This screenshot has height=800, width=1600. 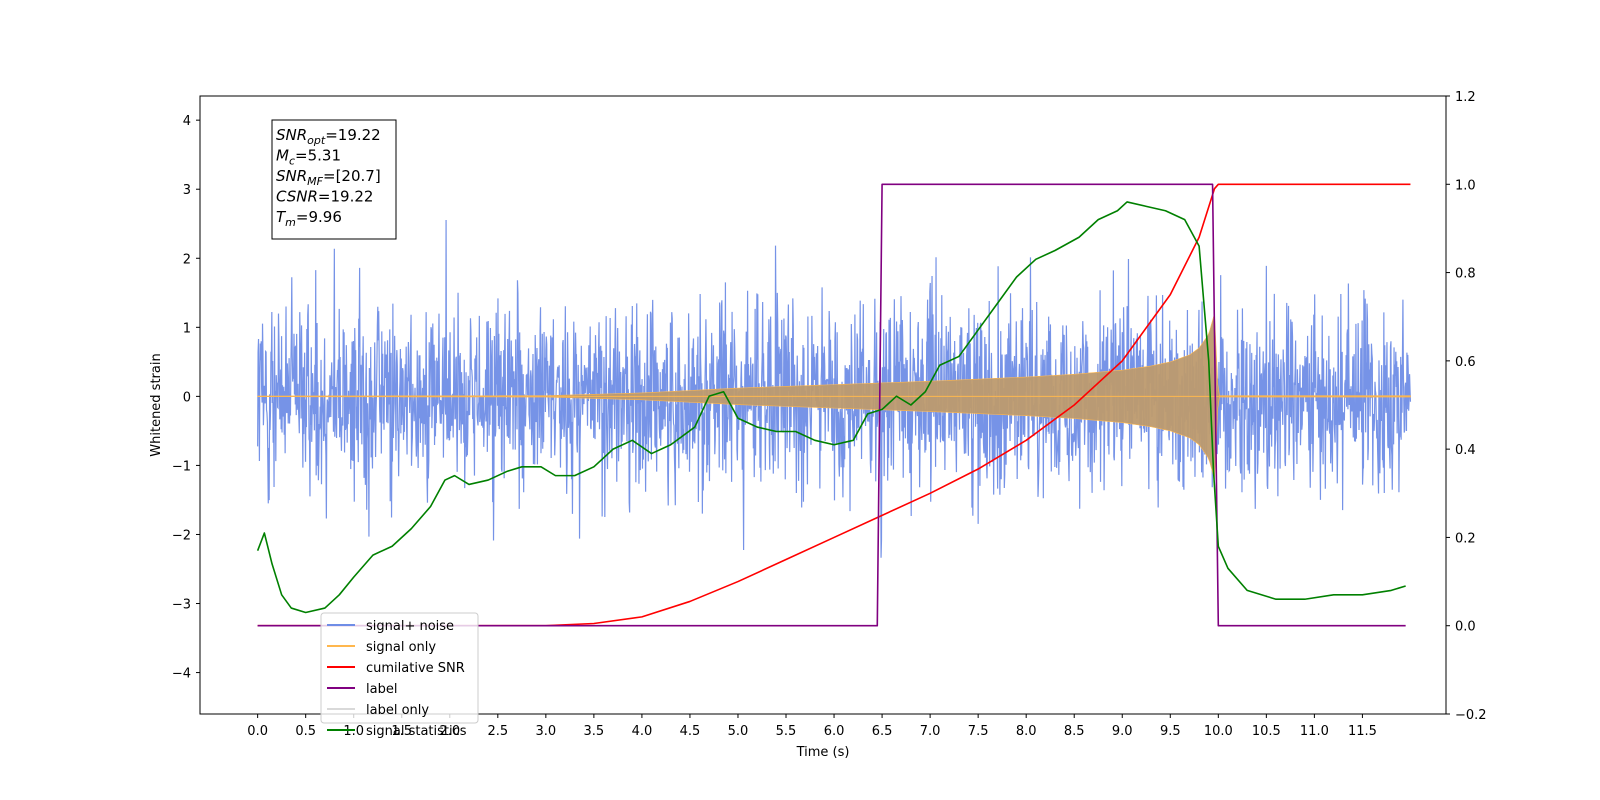 I want to click on legend-frame, so click(x=399, y=668).